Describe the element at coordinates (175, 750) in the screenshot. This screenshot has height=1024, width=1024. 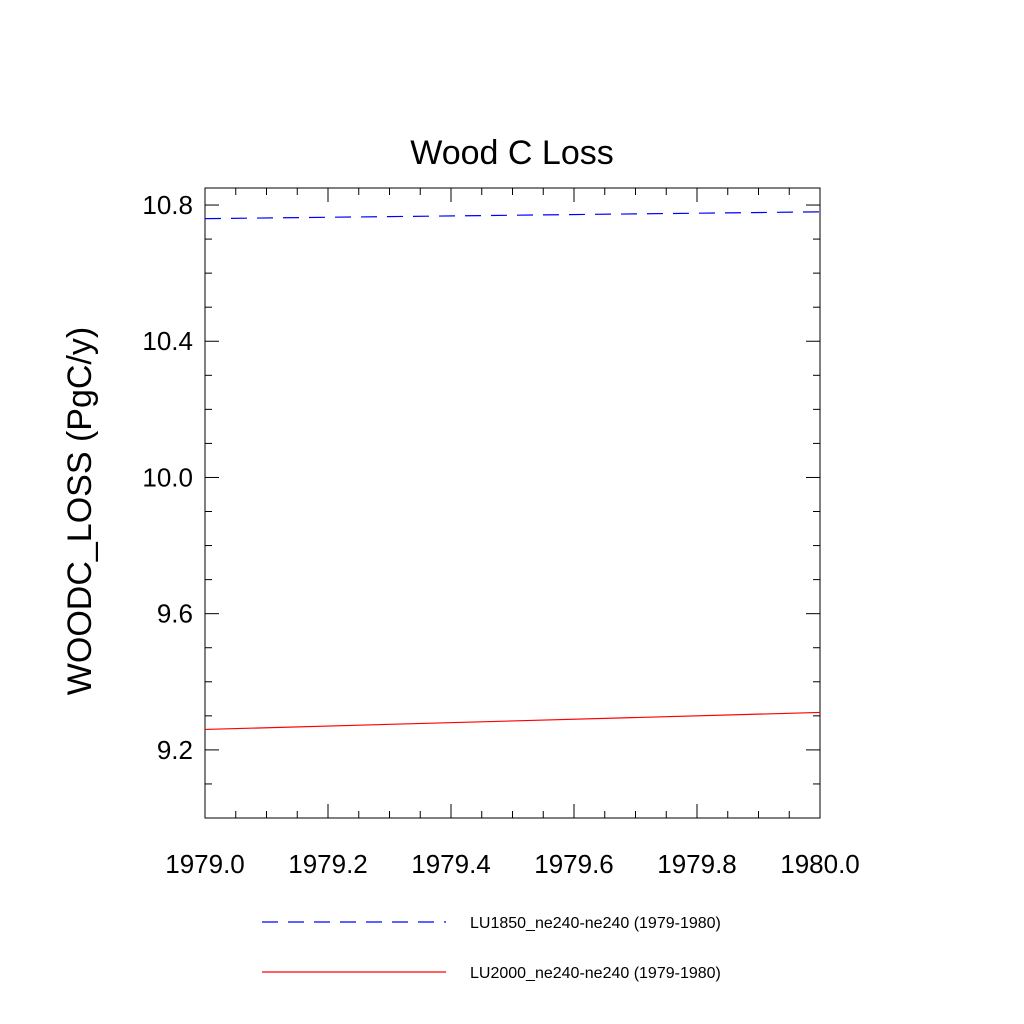
I see `y-tick-label: 9.2` at that location.